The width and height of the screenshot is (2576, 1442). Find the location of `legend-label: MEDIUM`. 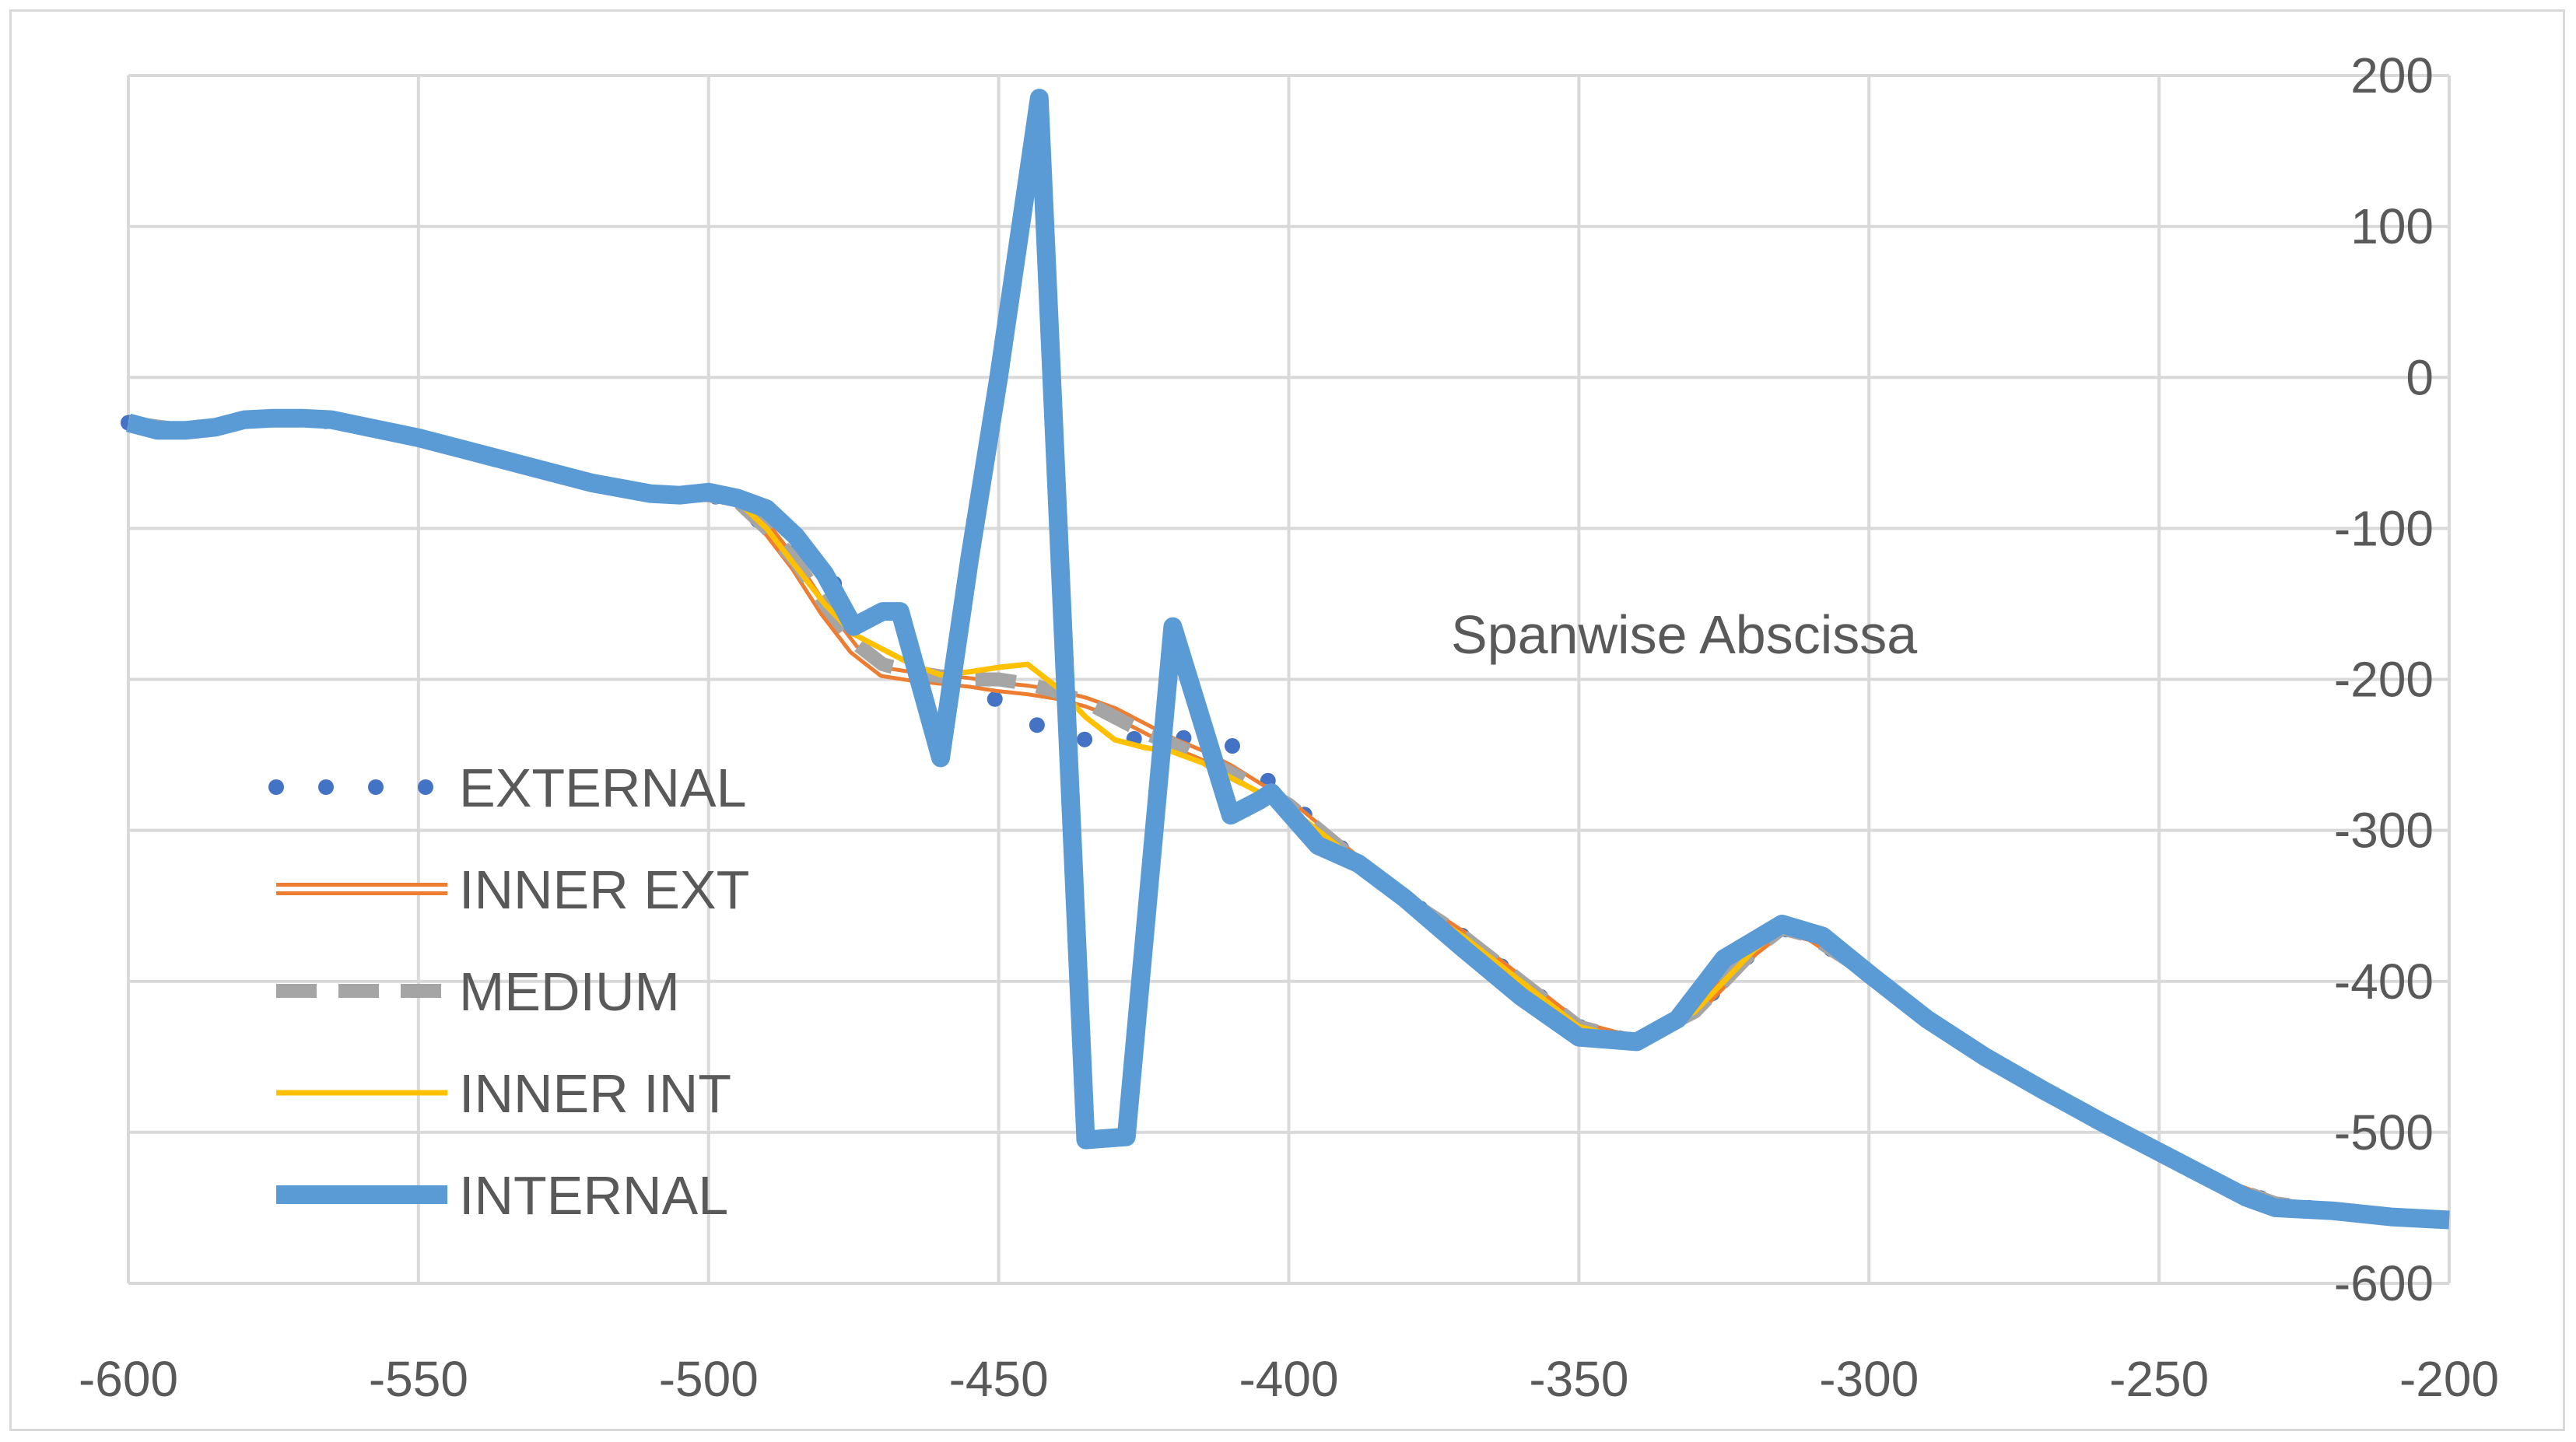

legend-label: MEDIUM is located at coordinates (569, 992).